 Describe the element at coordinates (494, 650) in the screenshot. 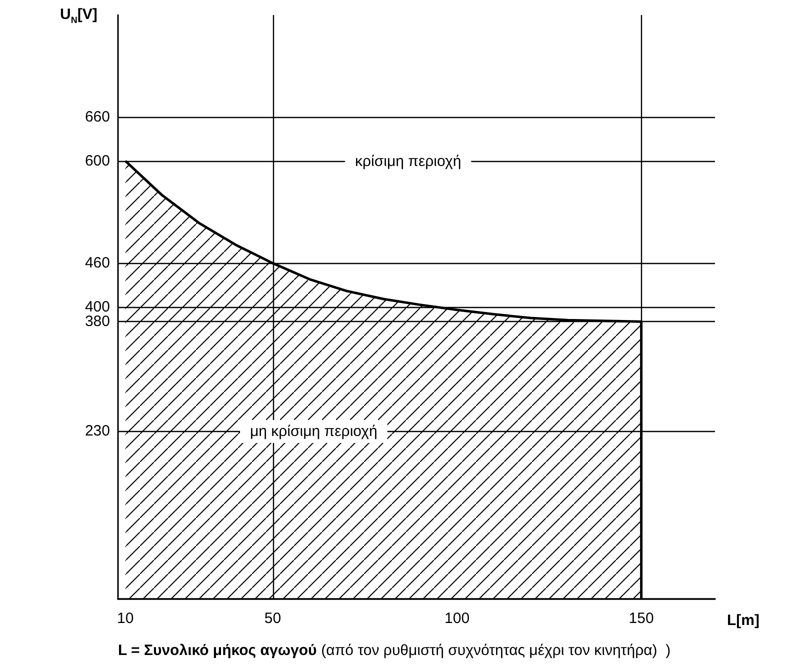

I see `text: (από τον ρυθμιστή συχνότητας μέχρι τον κινητήρα) )` at that location.